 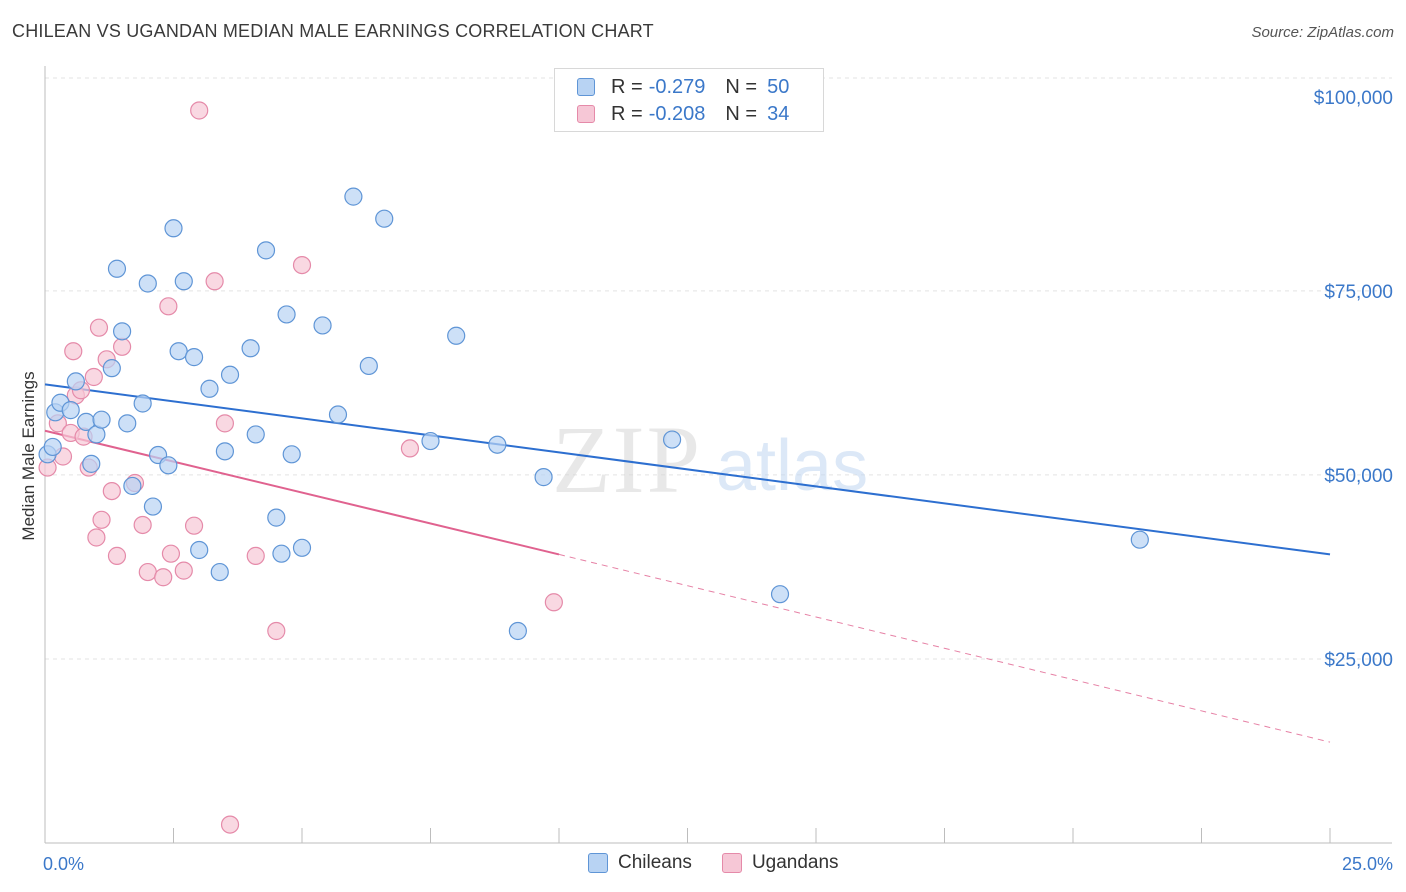 What do you see at coordinates (1353, 379) in the screenshot?
I see `y-tick-labels: $25,000 $50,000 $75,000 $100,000` at bounding box center [1353, 379].